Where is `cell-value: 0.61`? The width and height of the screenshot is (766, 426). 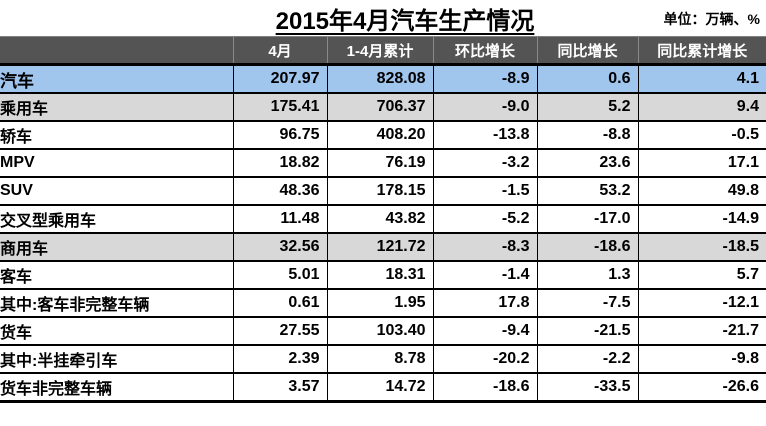
cell-value: 0.61 is located at coordinates (279, 303).